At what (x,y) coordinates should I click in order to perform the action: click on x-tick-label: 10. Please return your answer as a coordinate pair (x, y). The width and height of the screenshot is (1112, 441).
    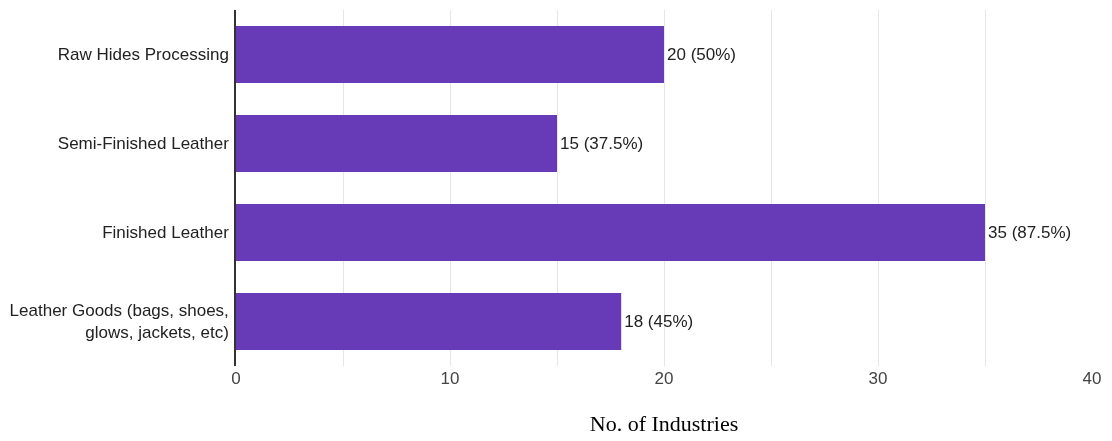
    Looking at the image, I should click on (450, 378).